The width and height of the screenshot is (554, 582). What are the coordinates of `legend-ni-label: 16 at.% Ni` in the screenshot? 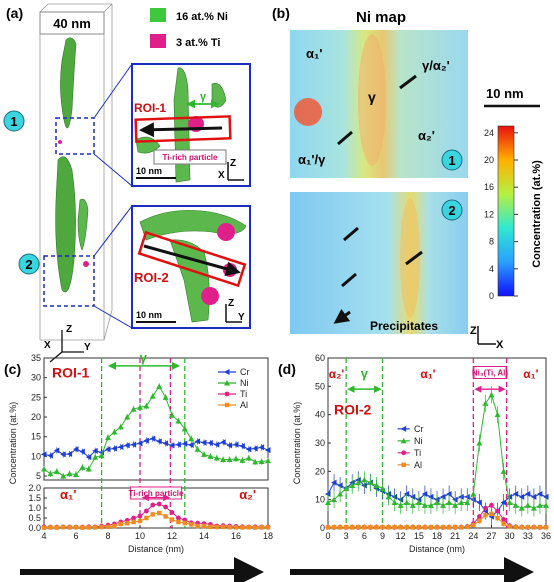 It's located at (202, 17).